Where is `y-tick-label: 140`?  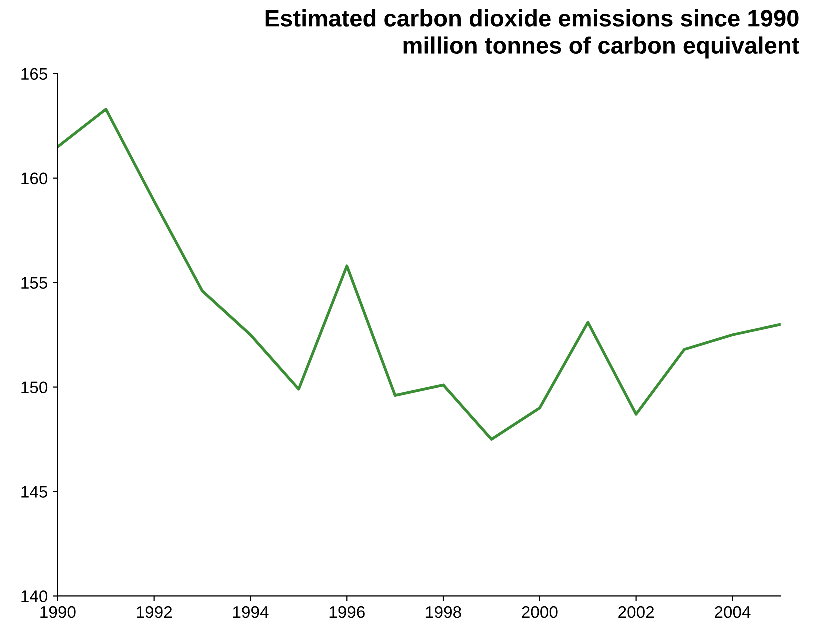 y-tick-label: 140 is located at coordinates (35, 596).